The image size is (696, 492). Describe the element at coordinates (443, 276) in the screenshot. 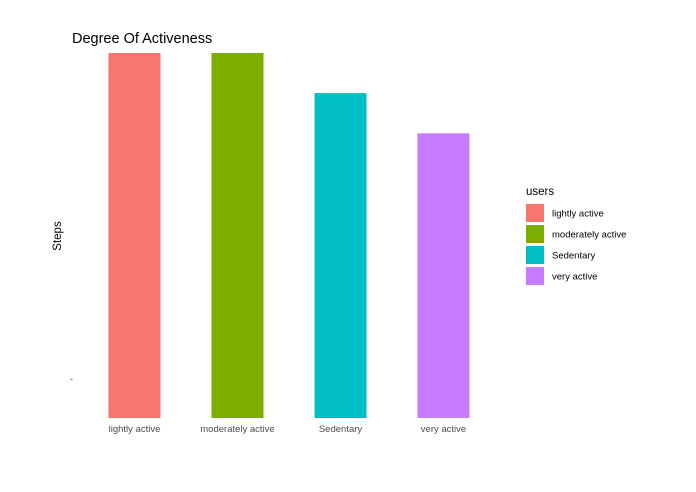

I see `bar-very-active` at that location.